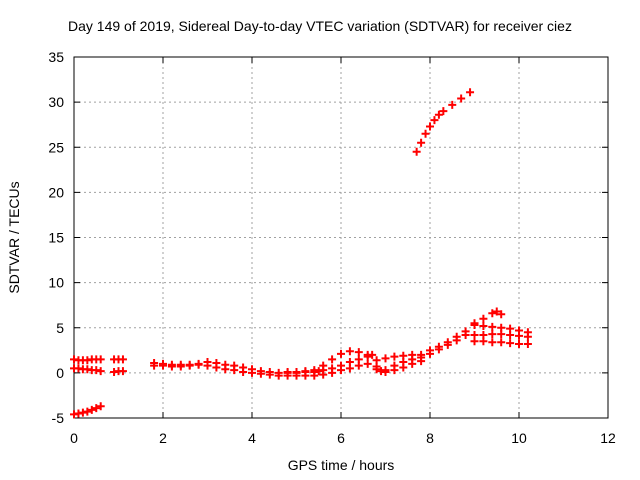  What do you see at coordinates (56, 147) in the screenshot?
I see `y-tick-label: 25` at bounding box center [56, 147].